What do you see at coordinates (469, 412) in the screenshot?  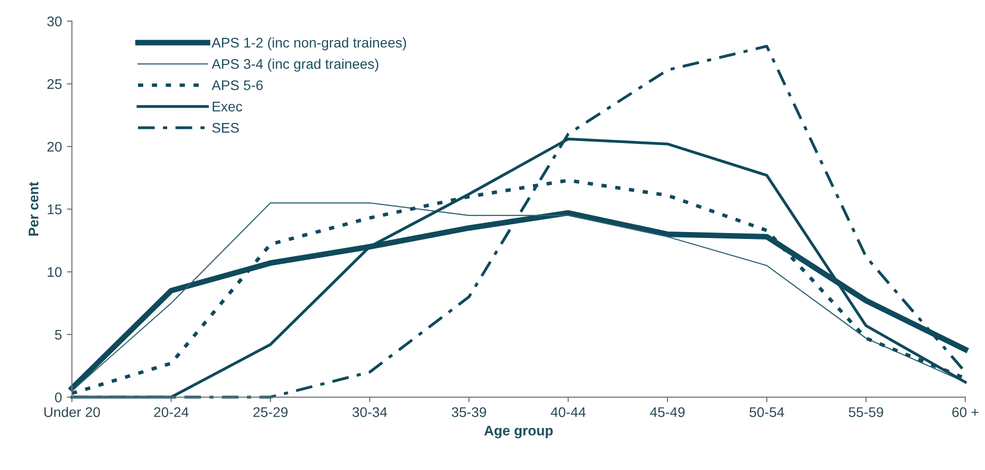 I see `x-tick-label: 35-39` at bounding box center [469, 412].